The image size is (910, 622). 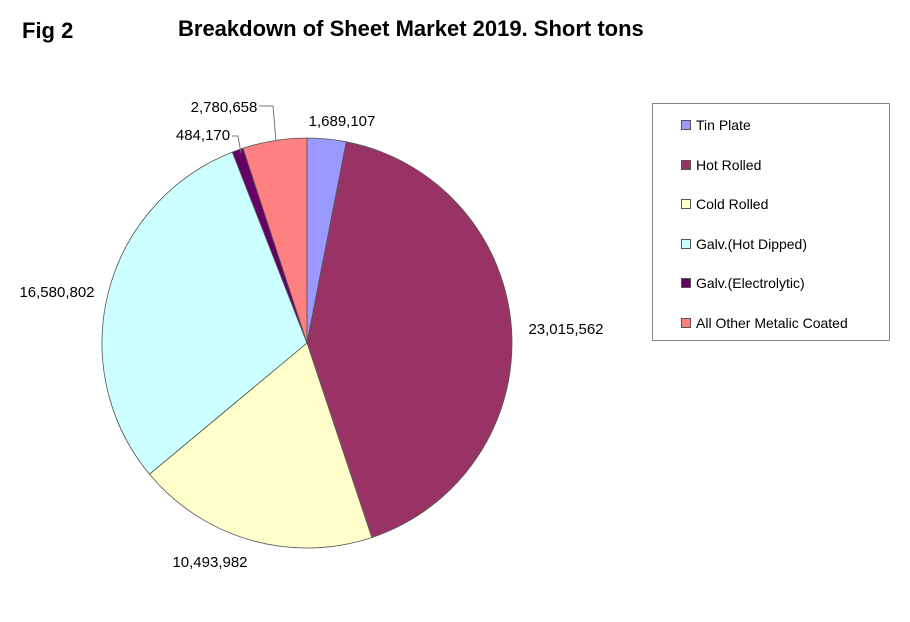 I want to click on data-label-5: 2,780,658, so click(x=224, y=107).